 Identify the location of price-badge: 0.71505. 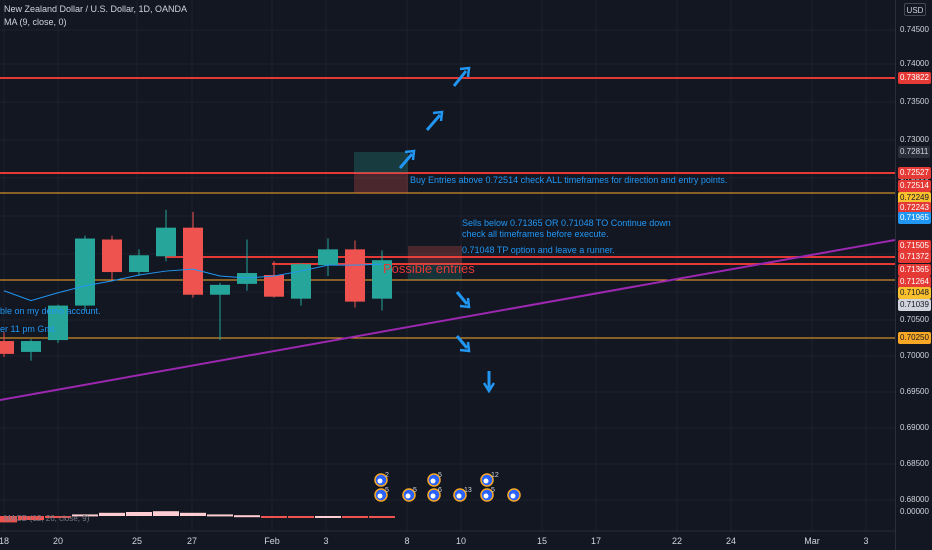
(914, 246).